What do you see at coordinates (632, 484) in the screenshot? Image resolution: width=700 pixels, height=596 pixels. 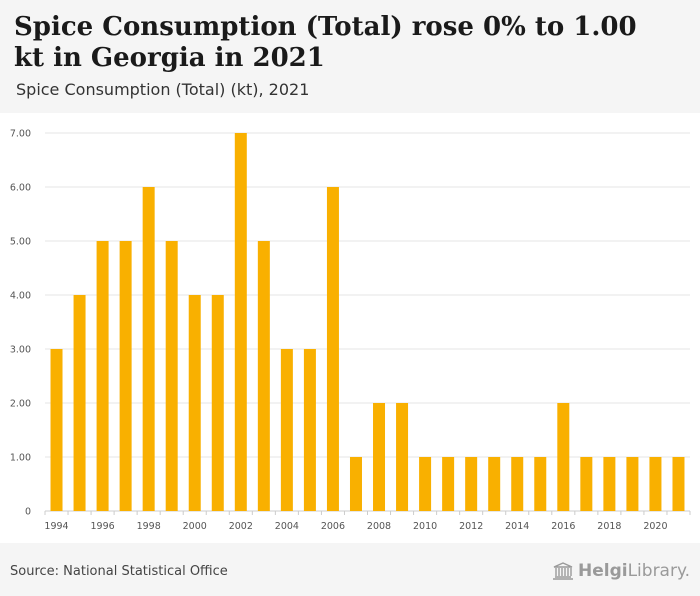 I see `bar-2019` at bounding box center [632, 484].